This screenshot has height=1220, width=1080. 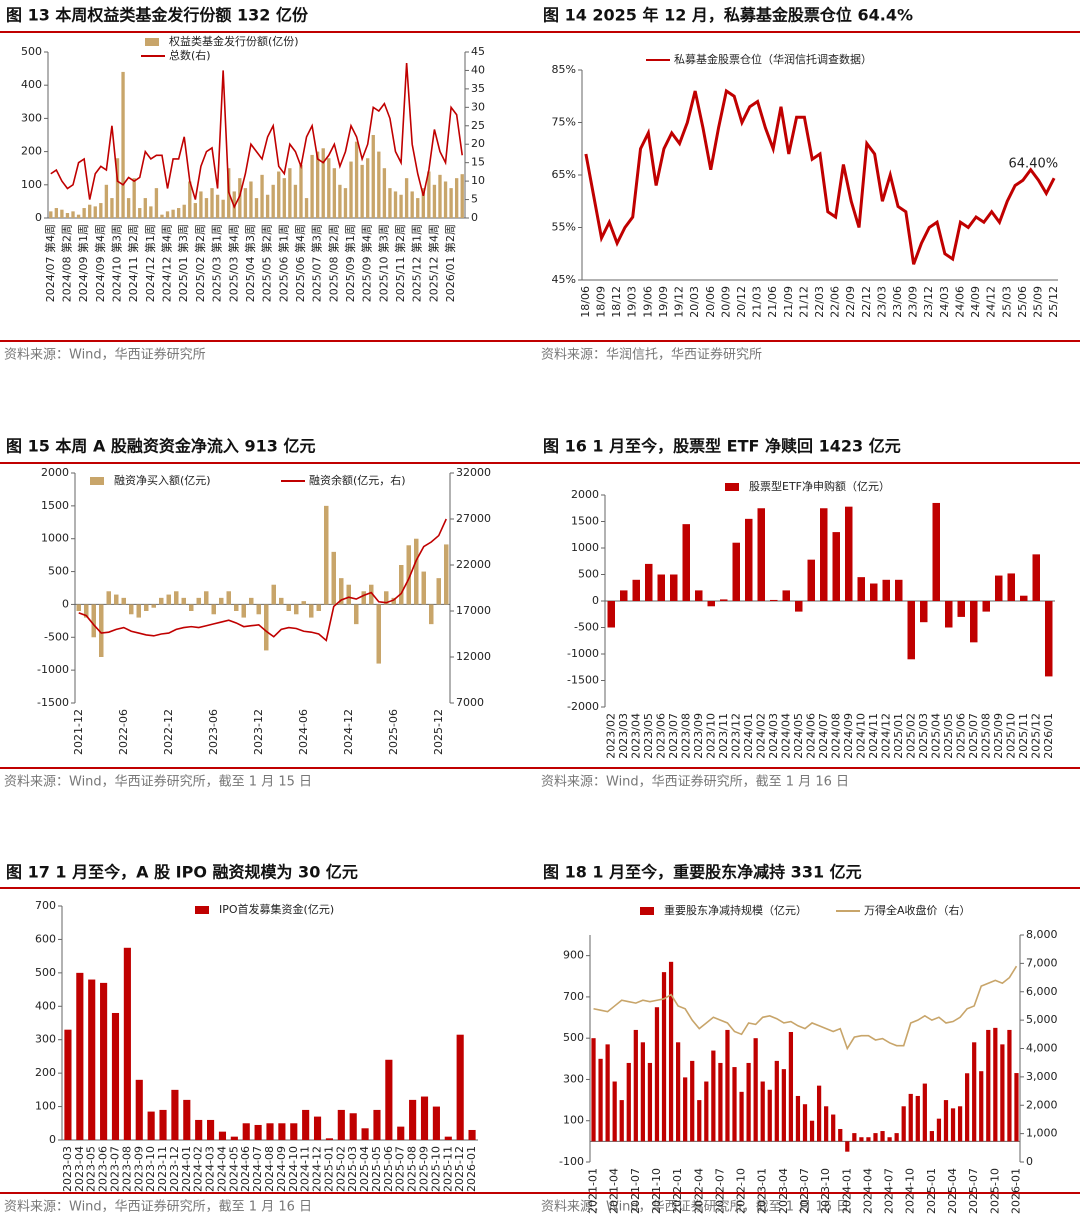 What do you see at coordinates (317, 1169) in the screenshot?
I see `x-tick-label: 2024-12` at bounding box center [317, 1169].